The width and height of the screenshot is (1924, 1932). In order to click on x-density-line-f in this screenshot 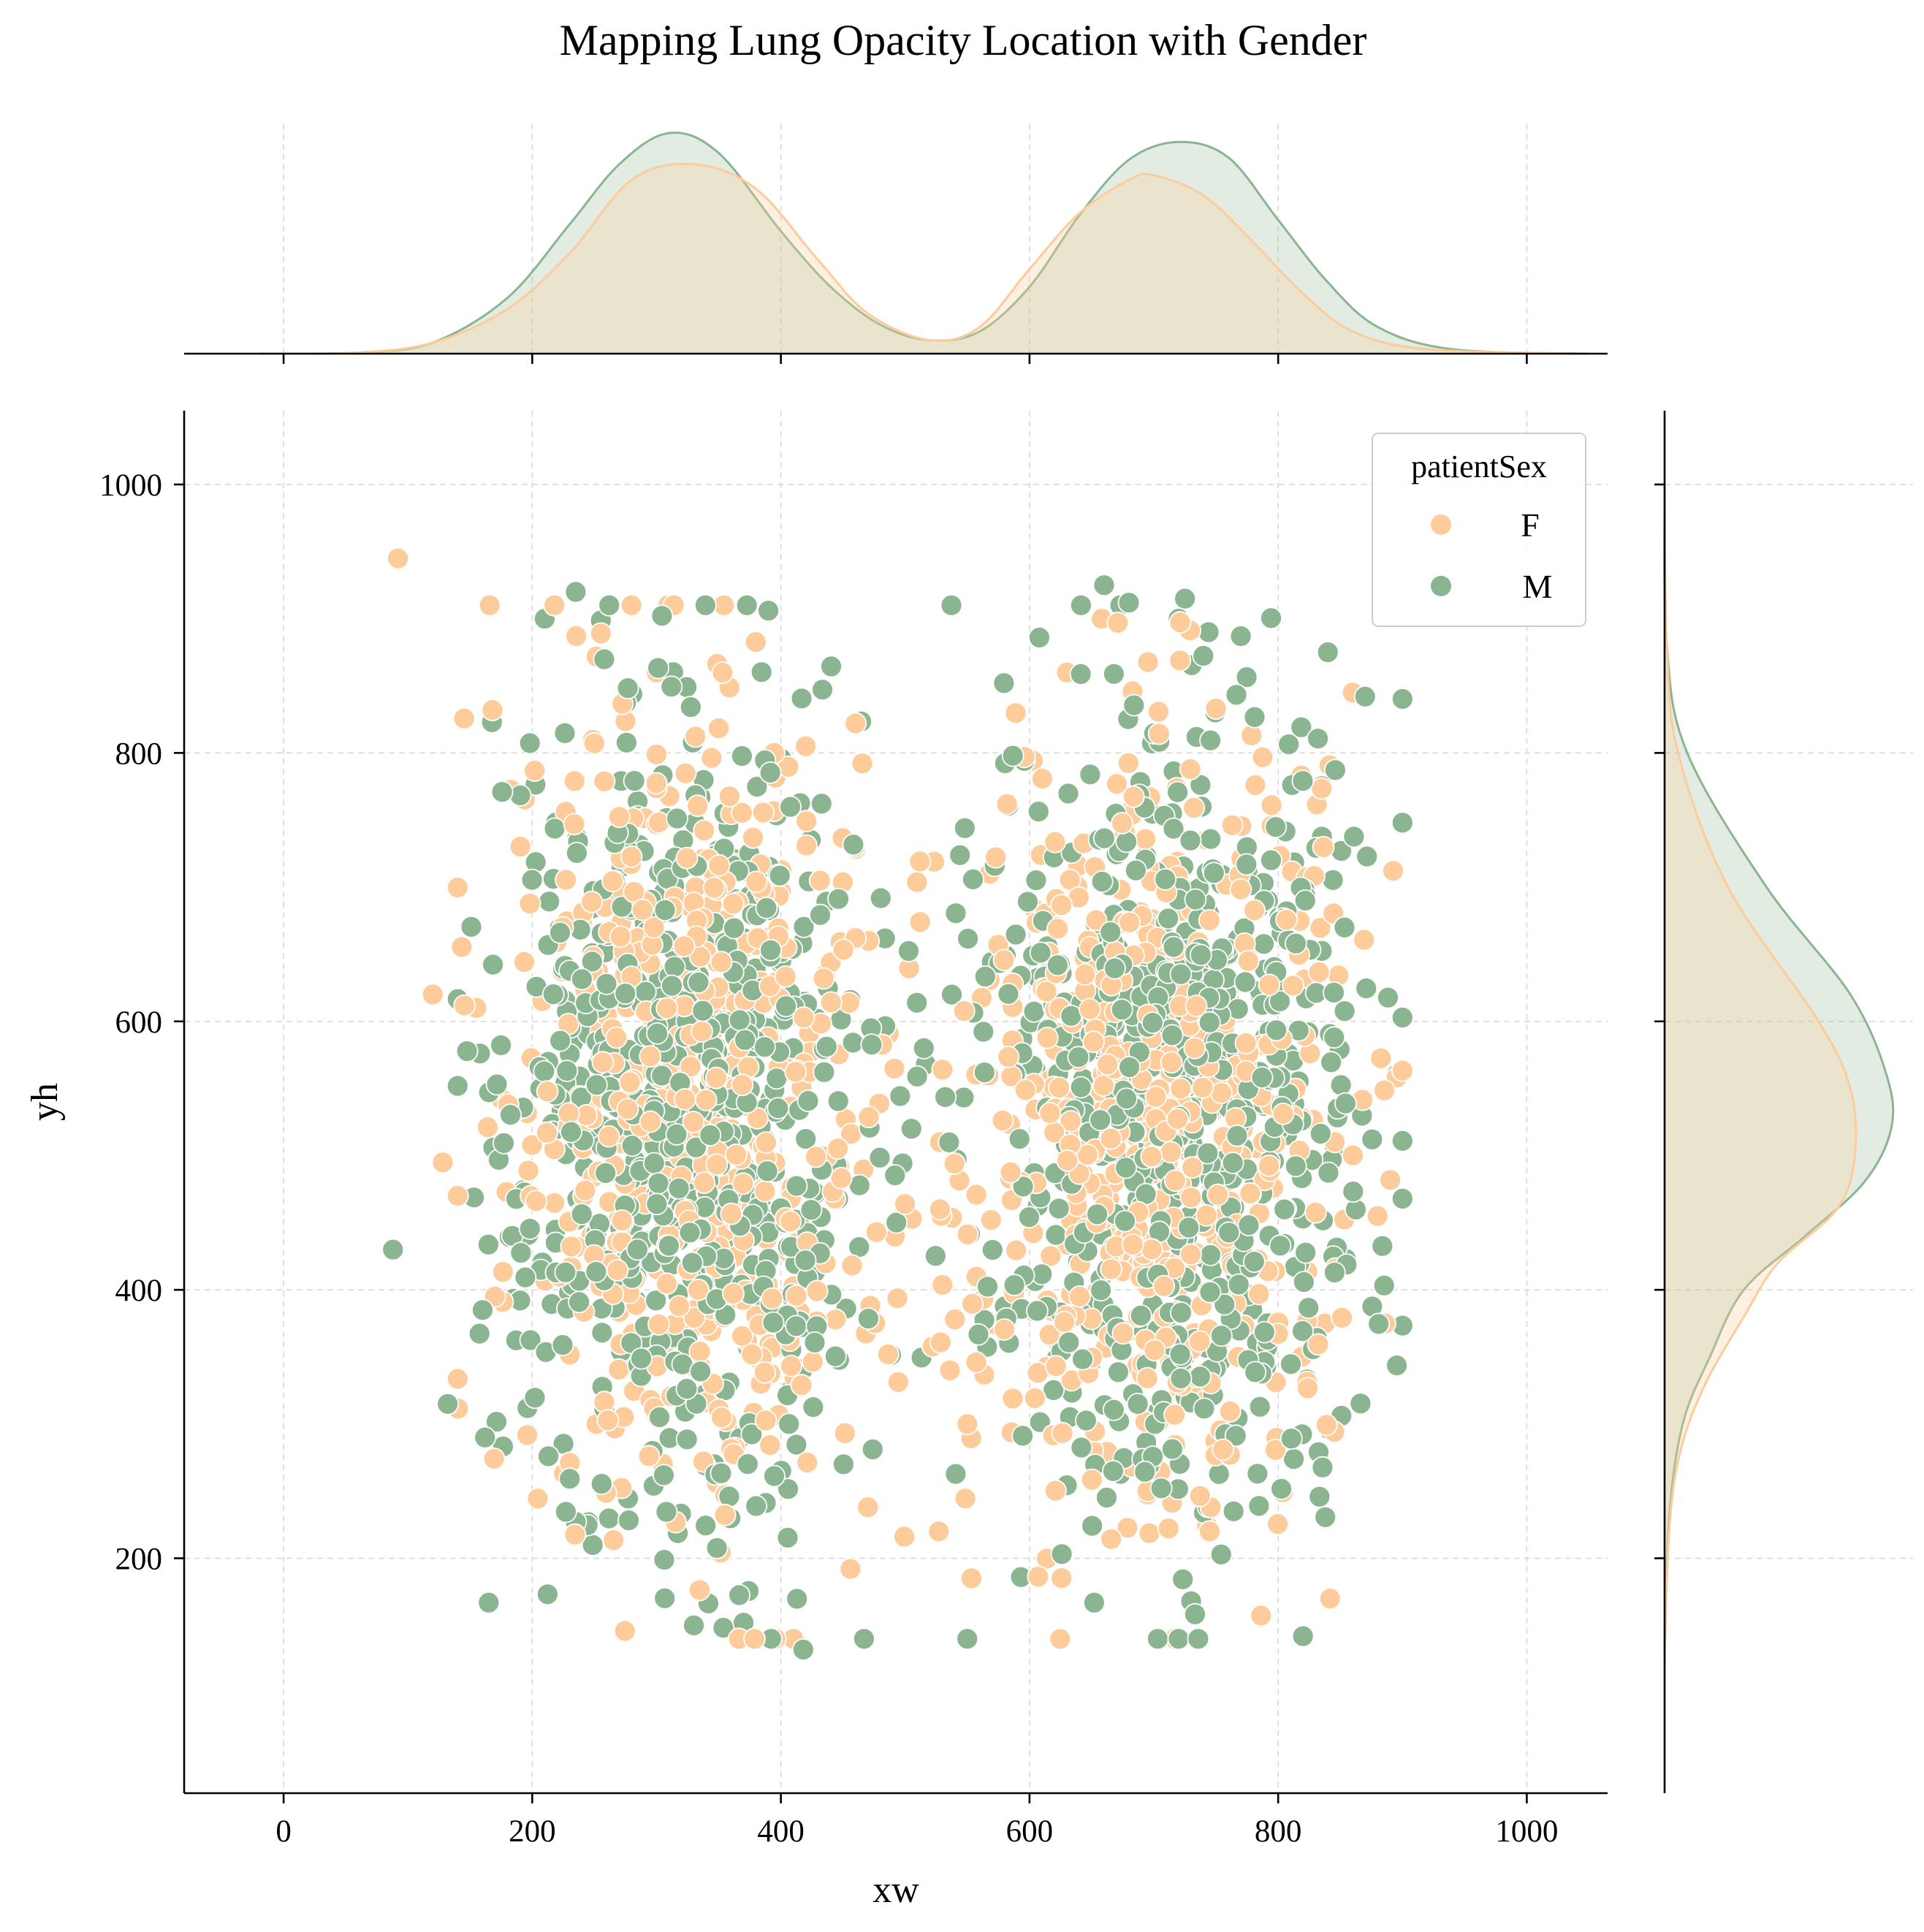, I will do `click(924, 258)`.